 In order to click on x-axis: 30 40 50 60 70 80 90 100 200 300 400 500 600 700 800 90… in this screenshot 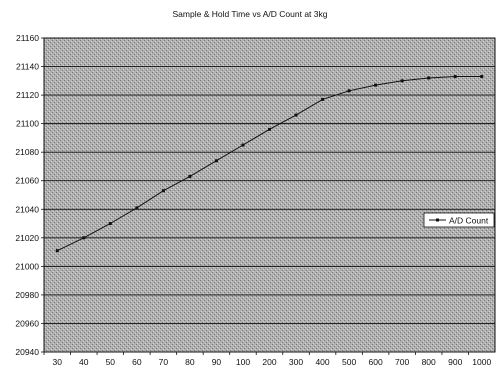, I will do `click(267, 359)`.